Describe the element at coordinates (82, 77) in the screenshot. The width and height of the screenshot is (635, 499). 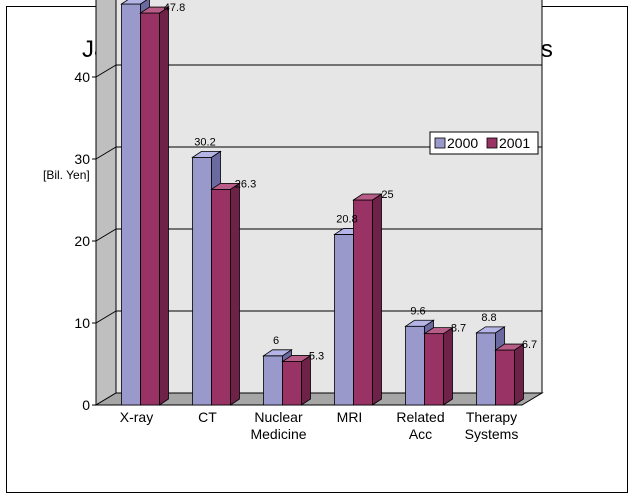
I see `y-tick-label: 40` at that location.